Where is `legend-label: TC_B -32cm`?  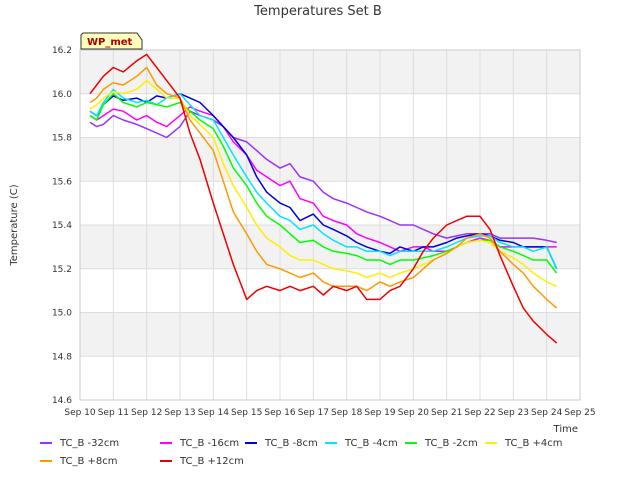 legend-label: TC_B -32cm is located at coordinates (89, 443).